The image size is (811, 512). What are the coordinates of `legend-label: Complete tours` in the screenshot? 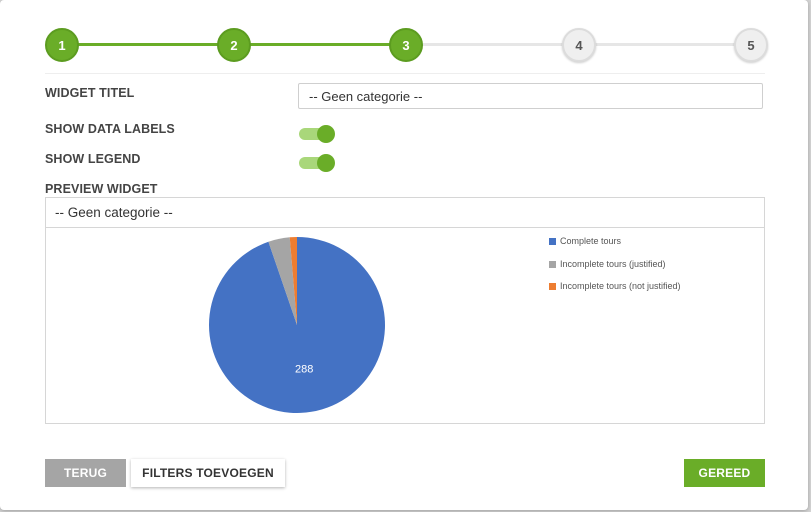 It's located at (591, 241).